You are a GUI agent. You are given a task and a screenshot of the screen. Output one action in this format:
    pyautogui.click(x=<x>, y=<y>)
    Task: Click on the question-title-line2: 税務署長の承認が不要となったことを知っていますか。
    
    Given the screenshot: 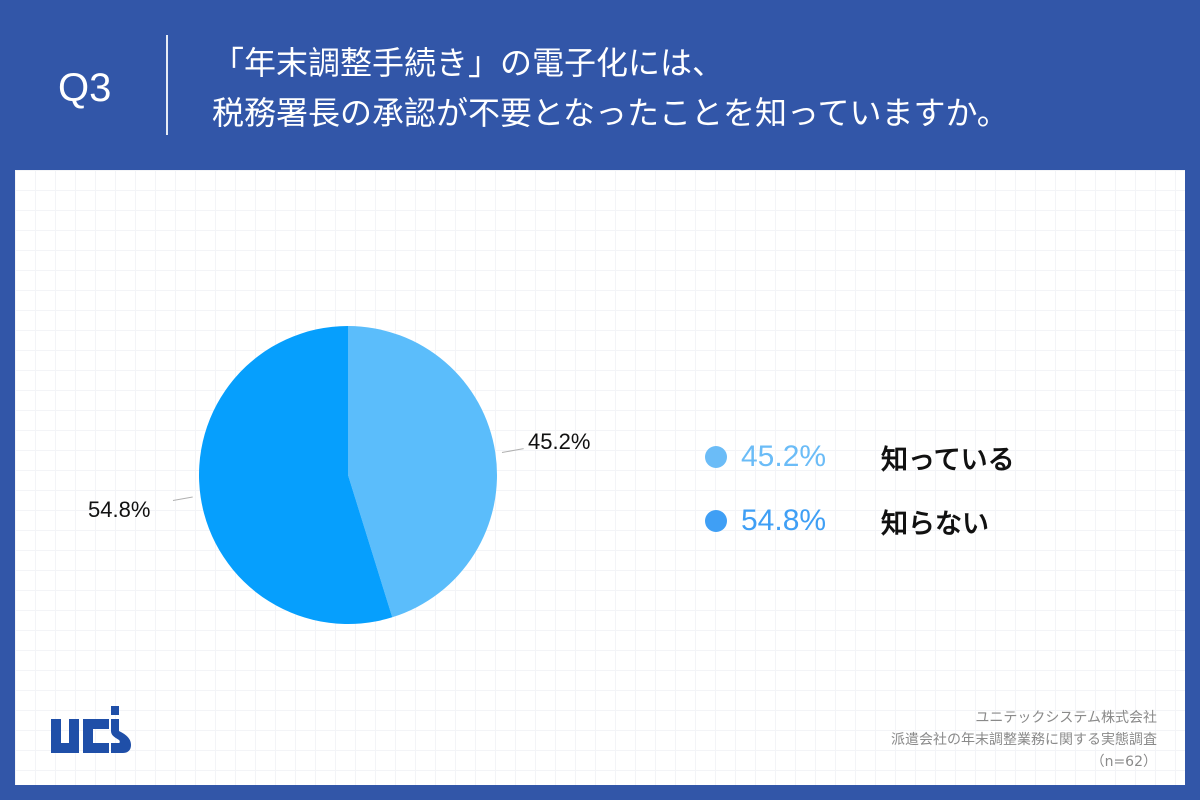 What is the action you would take?
    pyautogui.click(x=610, y=113)
    